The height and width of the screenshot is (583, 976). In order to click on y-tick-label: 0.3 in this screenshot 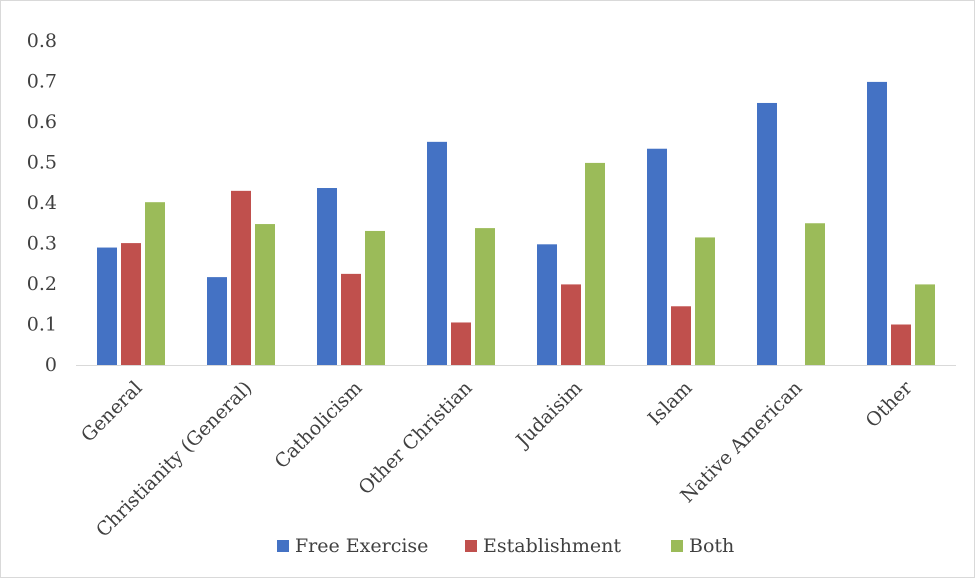, I will do `click(42, 244)`.